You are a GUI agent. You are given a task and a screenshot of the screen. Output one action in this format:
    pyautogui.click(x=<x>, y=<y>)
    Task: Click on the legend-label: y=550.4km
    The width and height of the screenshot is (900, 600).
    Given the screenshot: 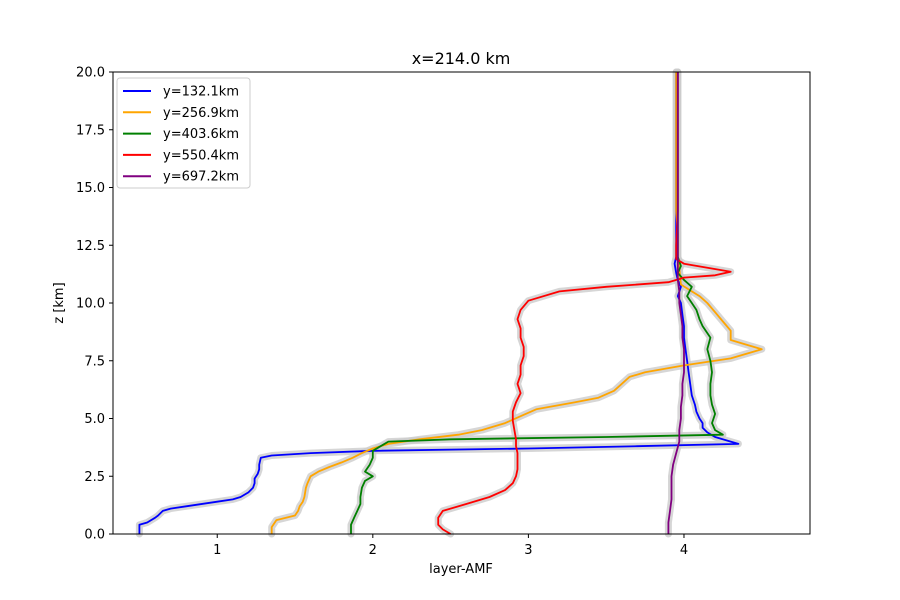 What is the action you would take?
    pyautogui.click(x=201, y=155)
    